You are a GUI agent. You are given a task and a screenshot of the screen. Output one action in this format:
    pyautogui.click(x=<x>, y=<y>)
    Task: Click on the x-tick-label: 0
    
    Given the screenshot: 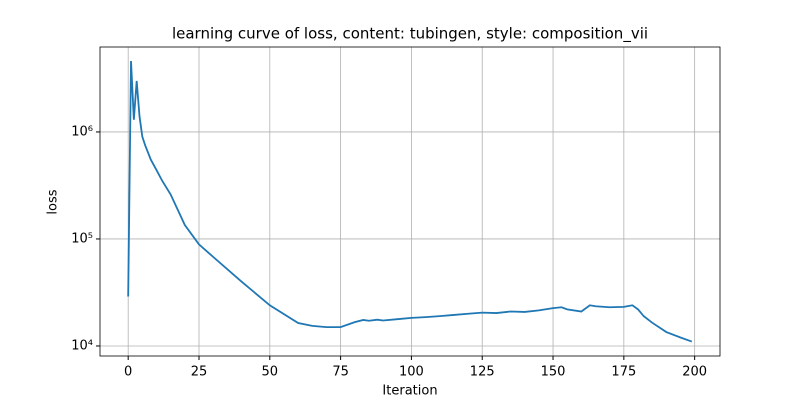 What is the action you would take?
    pyautogui.click(x=128, y=372)
    